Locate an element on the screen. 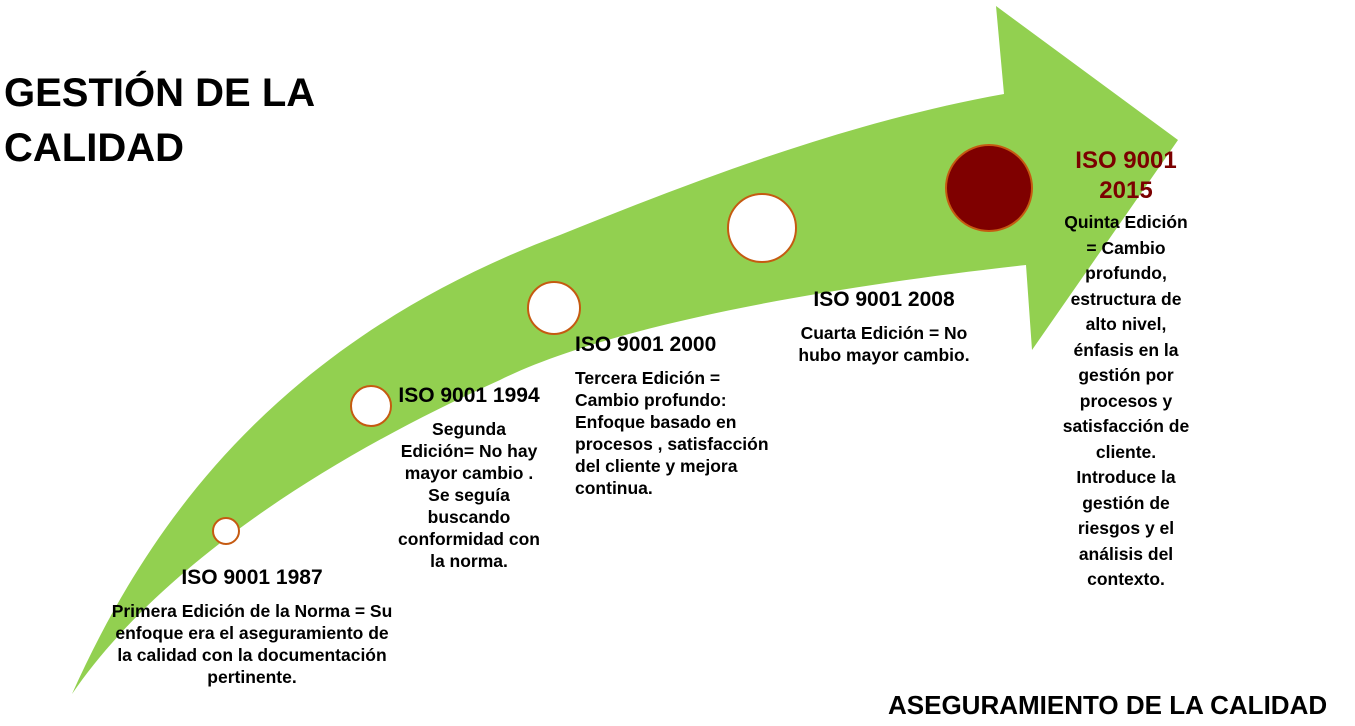  title-line-1: GESTIÓN DE LA is located at coordinates (160, 93).